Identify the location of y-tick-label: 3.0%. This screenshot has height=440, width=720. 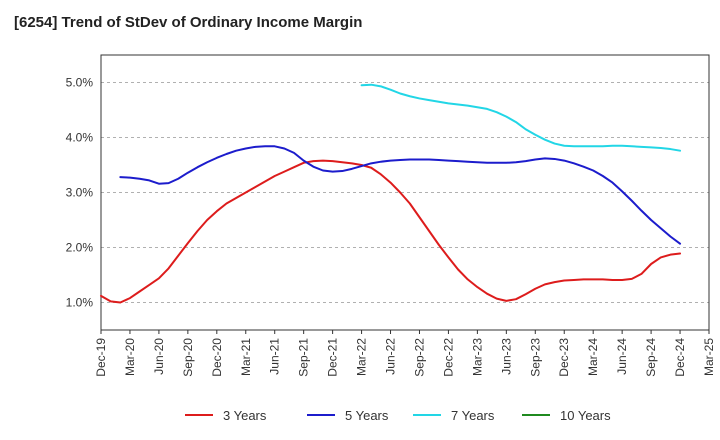
(80, 193).